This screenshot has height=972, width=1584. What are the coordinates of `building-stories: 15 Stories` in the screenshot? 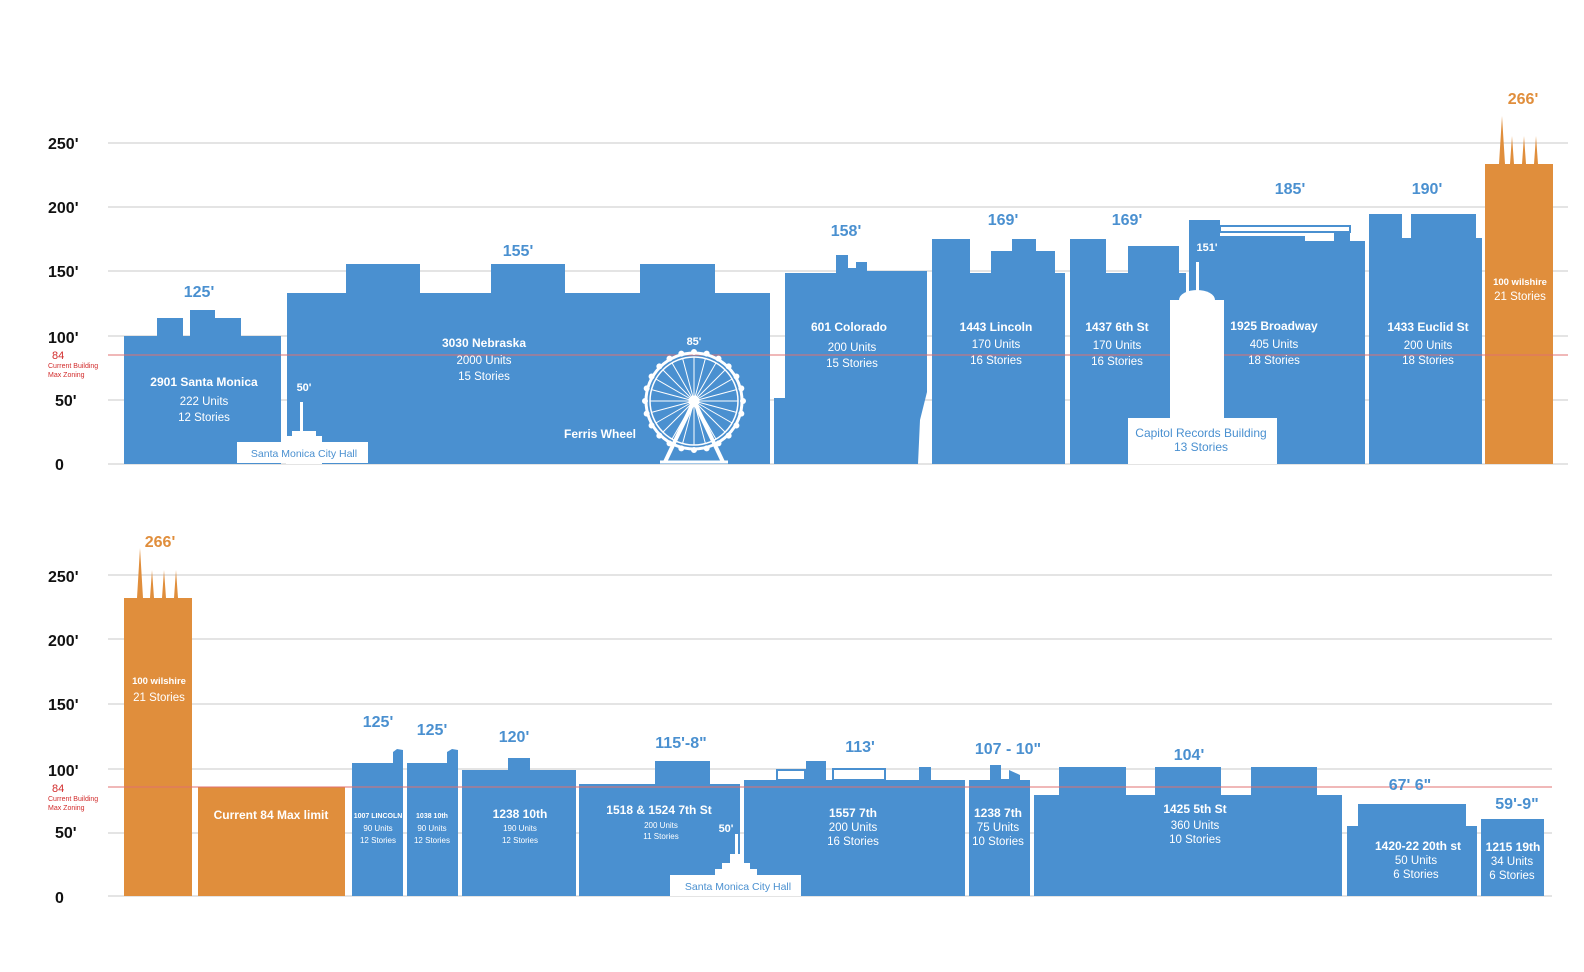 It's located at (484, 377).